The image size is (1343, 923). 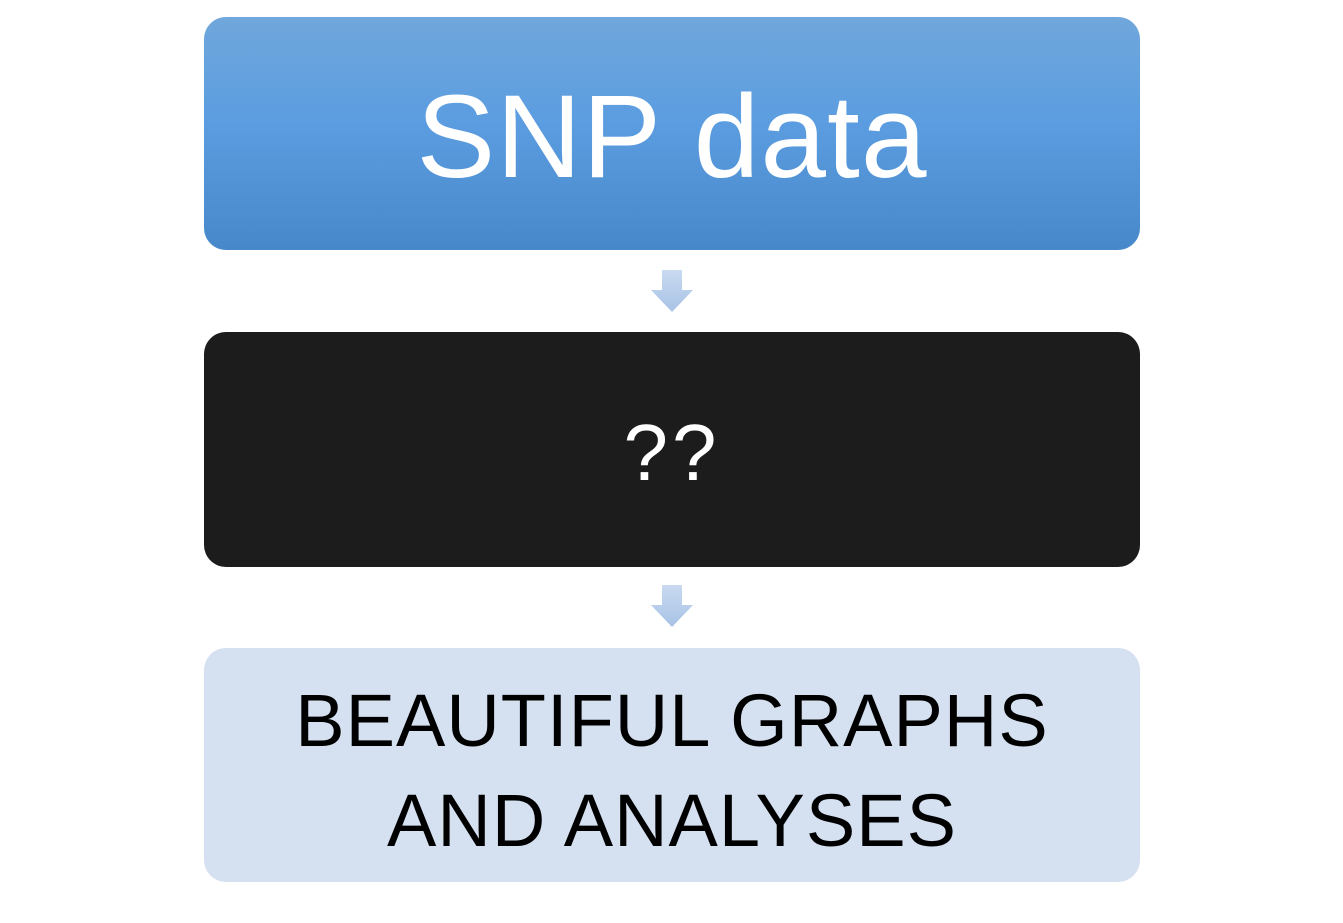 I want to click on step-unknown-label: ??, so click(x=672, y=452).